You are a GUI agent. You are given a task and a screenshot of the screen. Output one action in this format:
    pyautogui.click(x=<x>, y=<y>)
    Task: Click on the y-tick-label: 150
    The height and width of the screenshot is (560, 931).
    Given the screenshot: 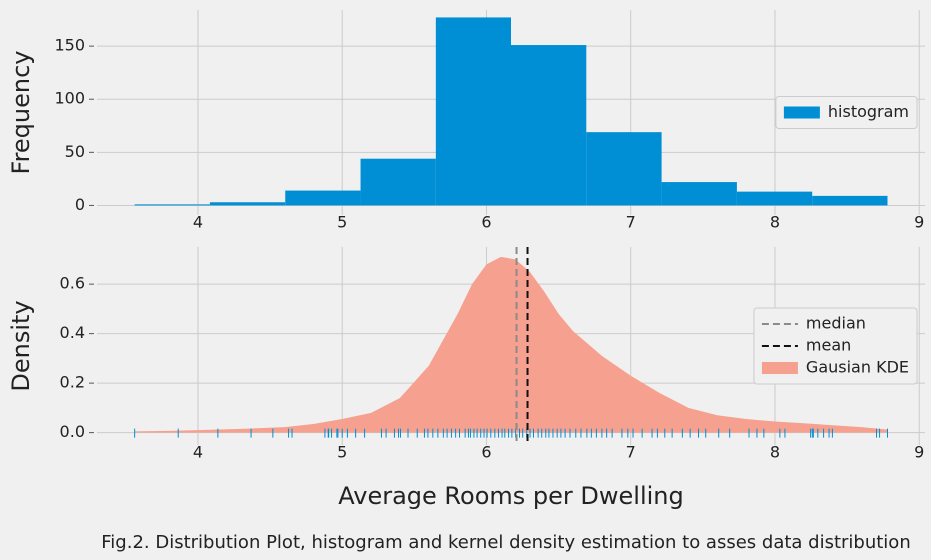 What is the action you would take?
    pyautogui.click(x=69, y=45)
    